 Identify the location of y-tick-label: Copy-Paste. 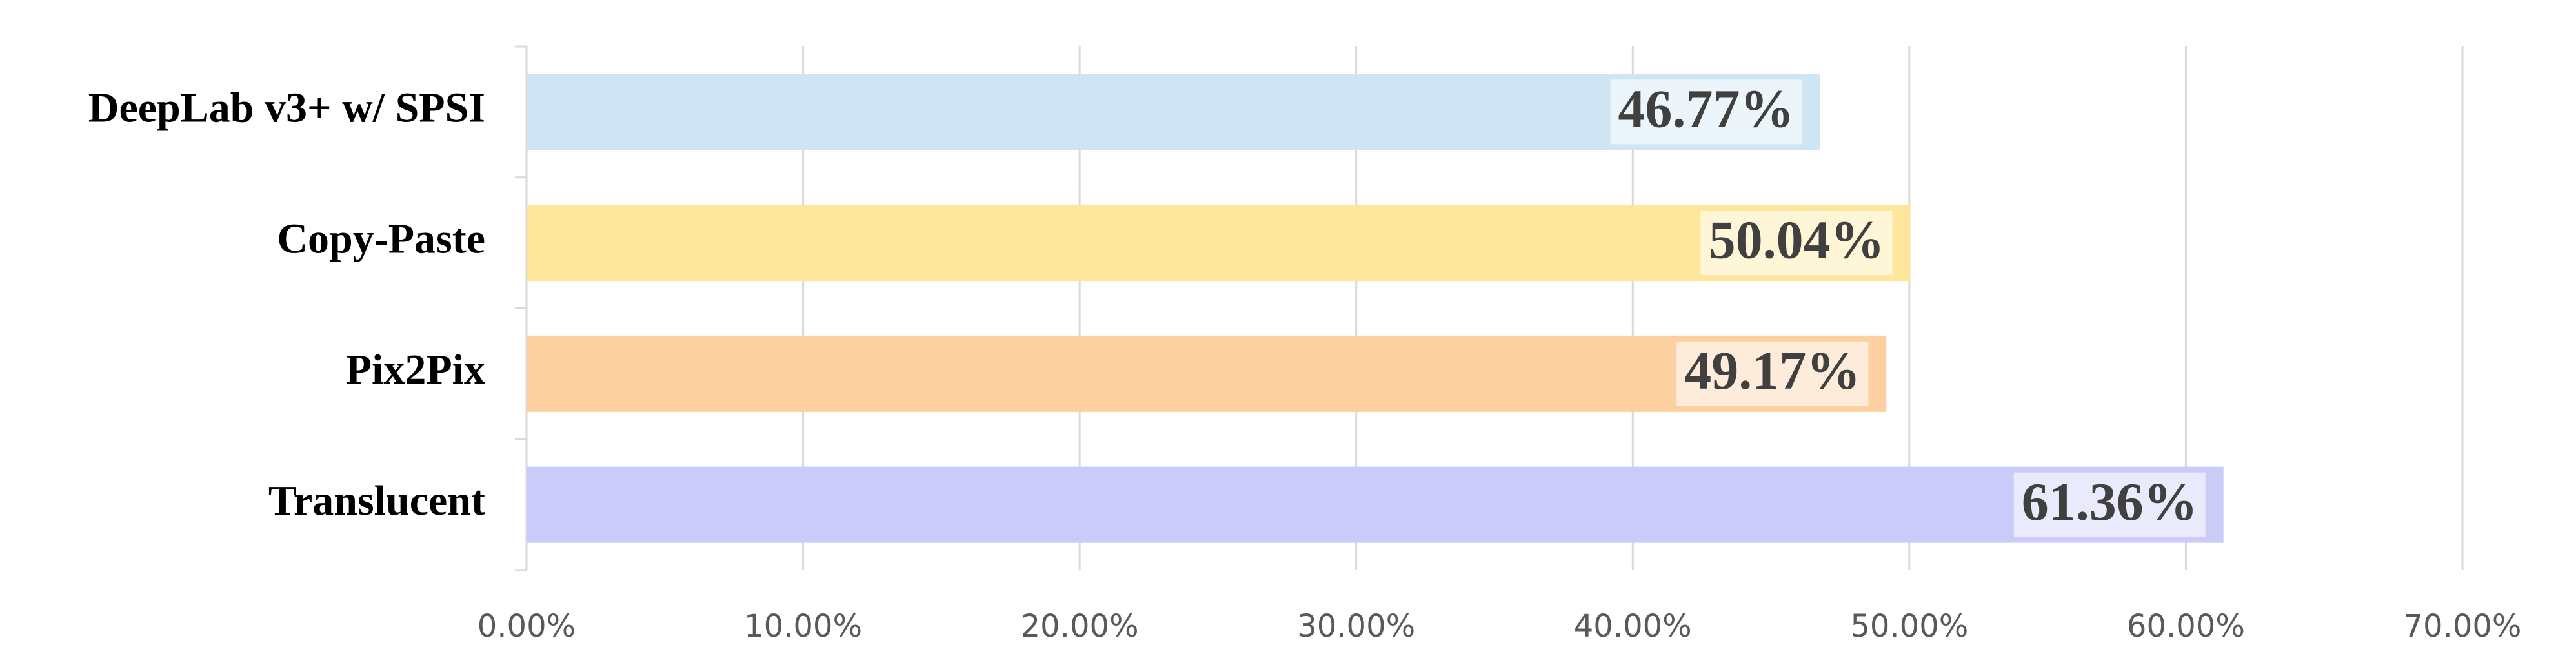
(381, 238).